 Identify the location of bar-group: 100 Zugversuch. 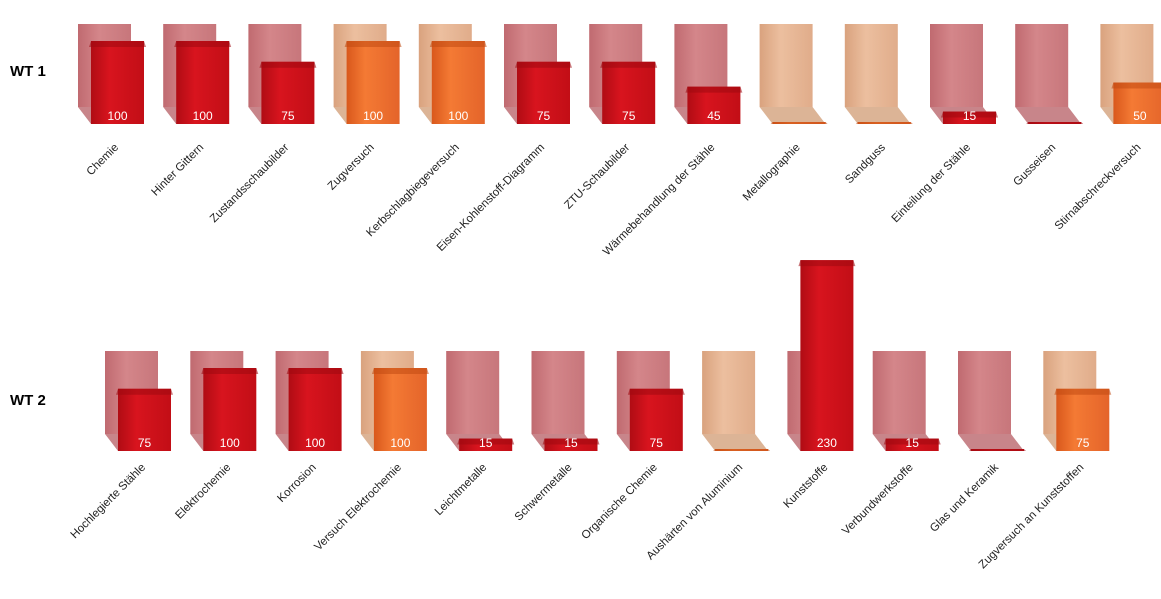
(364, 108).